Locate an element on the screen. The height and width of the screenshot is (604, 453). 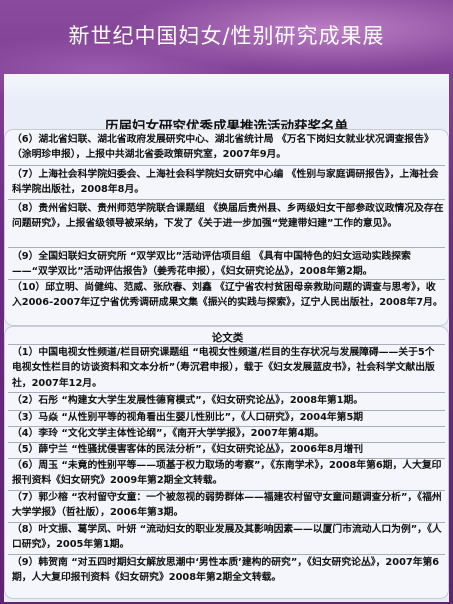
panel-top-stripe is located at coordinates (226, 88).